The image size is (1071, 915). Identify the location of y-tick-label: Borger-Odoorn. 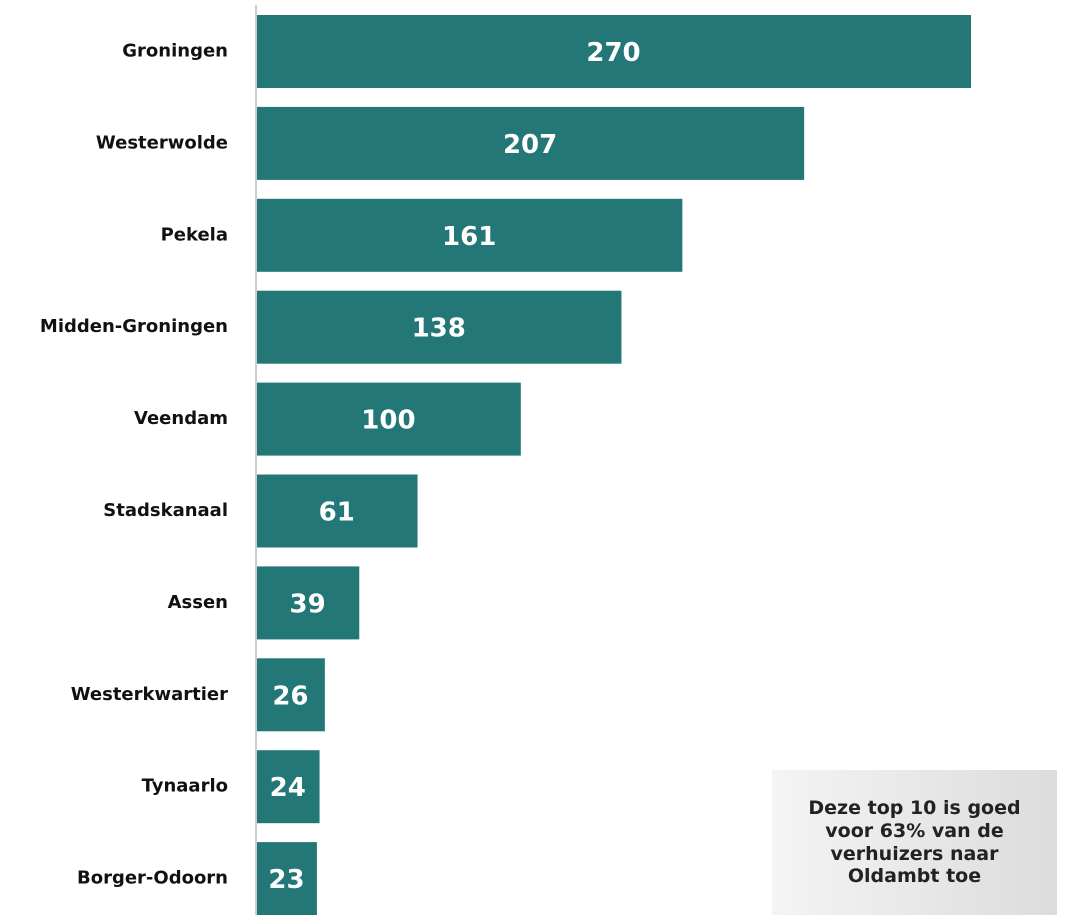
(152, 878).